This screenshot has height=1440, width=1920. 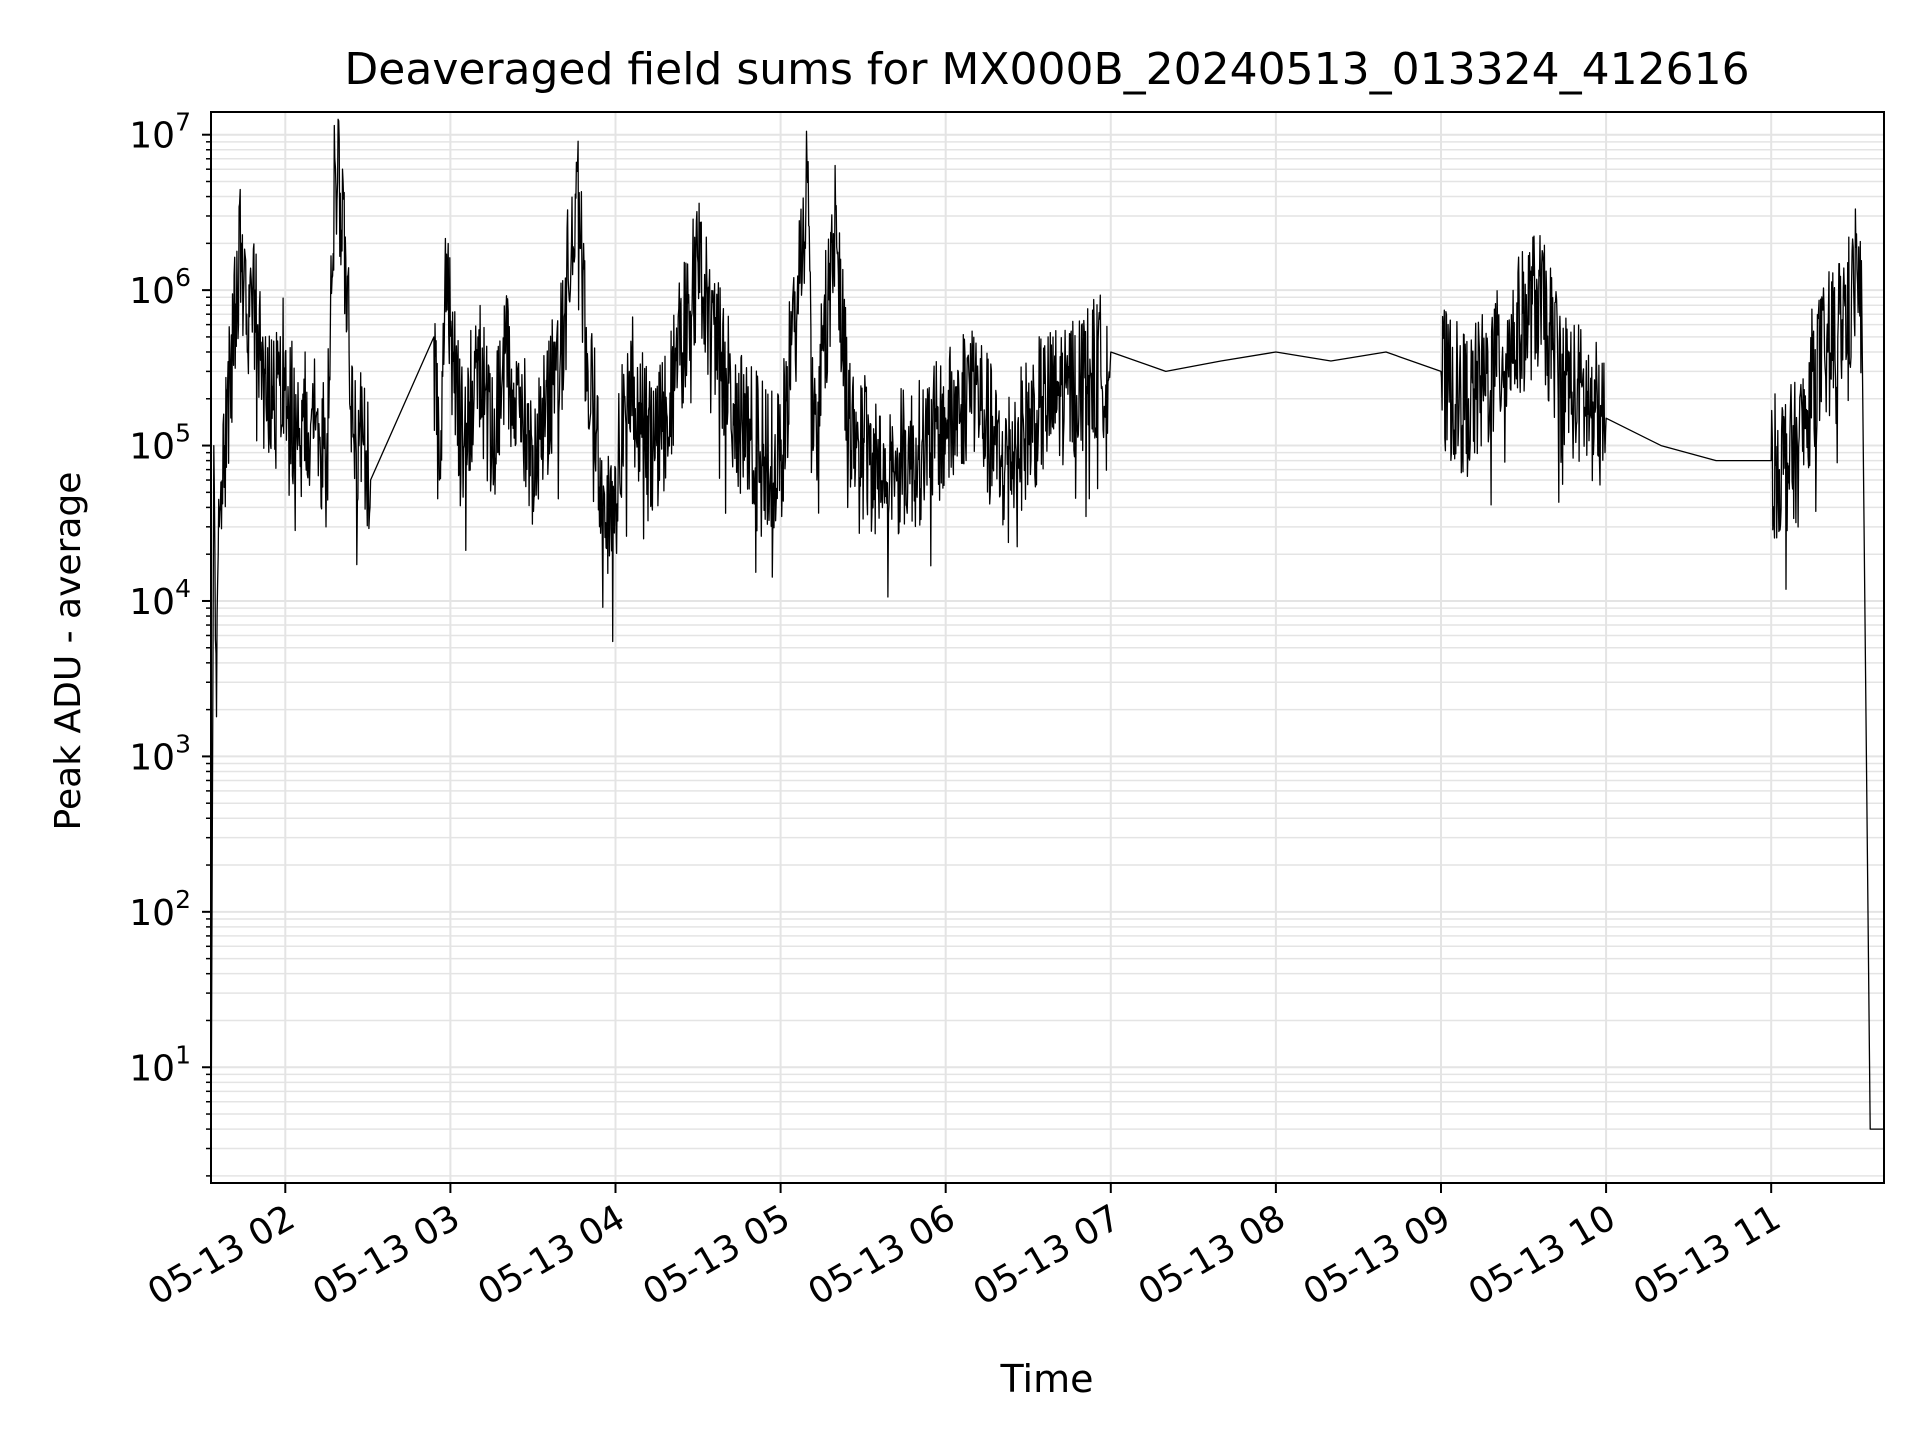 What do you see at coordinates (386, 1255) in the screenshot?
I see `x-tick-label: 05-13 03` at bounding box center [386, 1255].